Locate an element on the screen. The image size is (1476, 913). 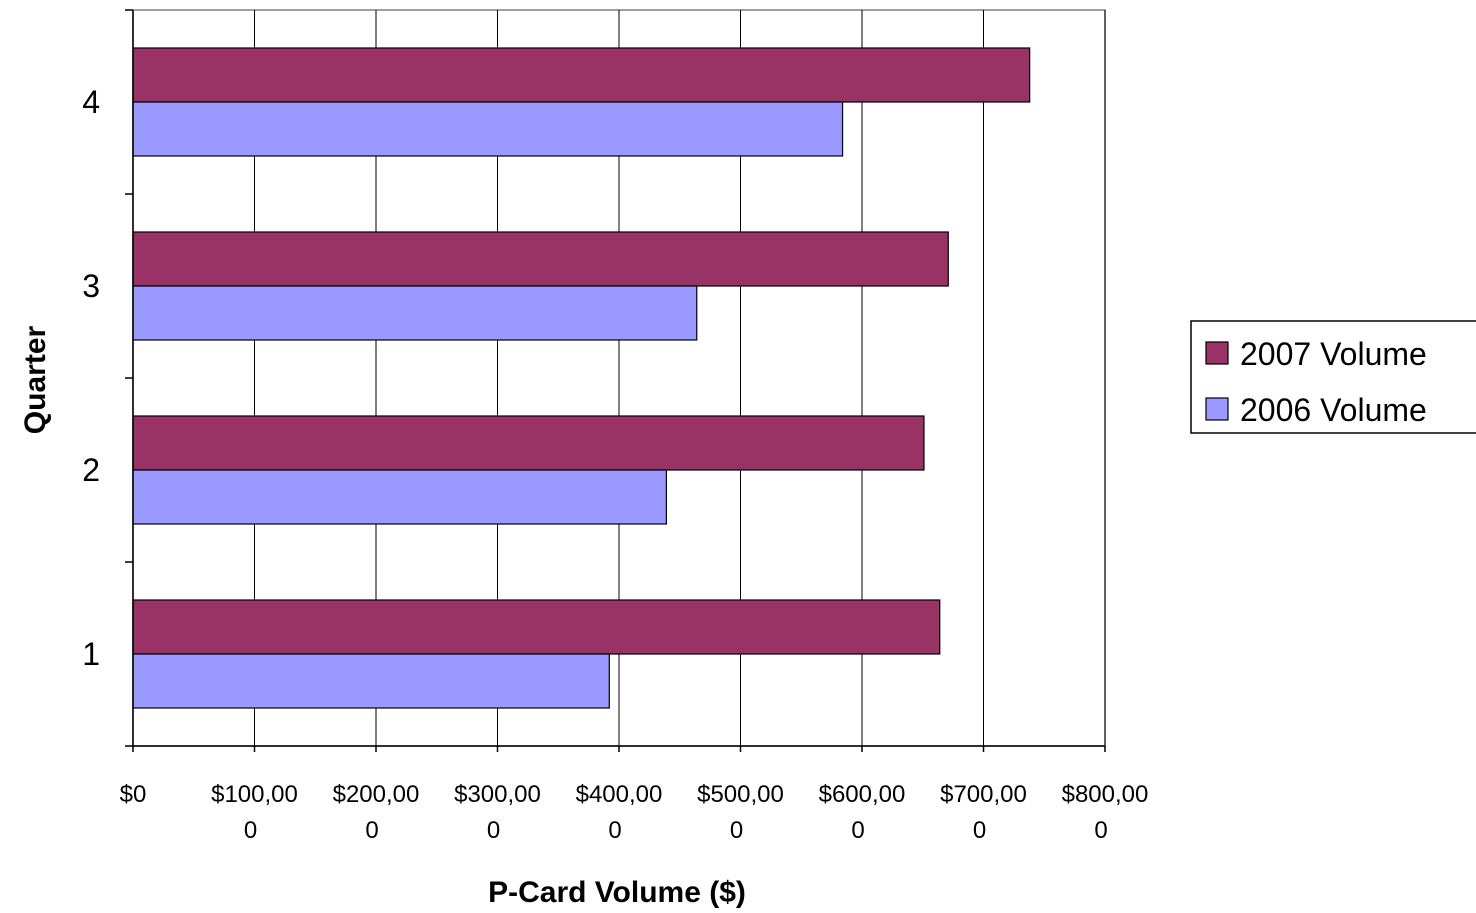
x-tick-label: $800,00 is located at coordinates (1105, 794).